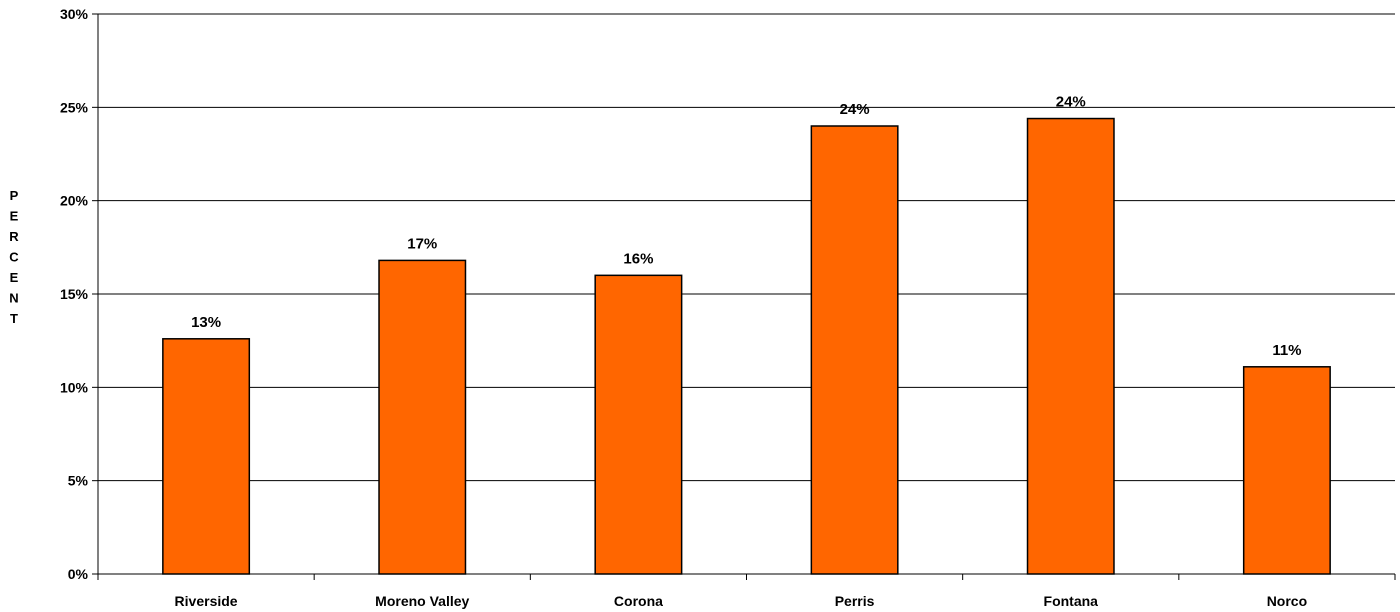 The width and height of the screenshot is (1400, 612). I want to click on y-tick-label: 15%, so click(74, 294).